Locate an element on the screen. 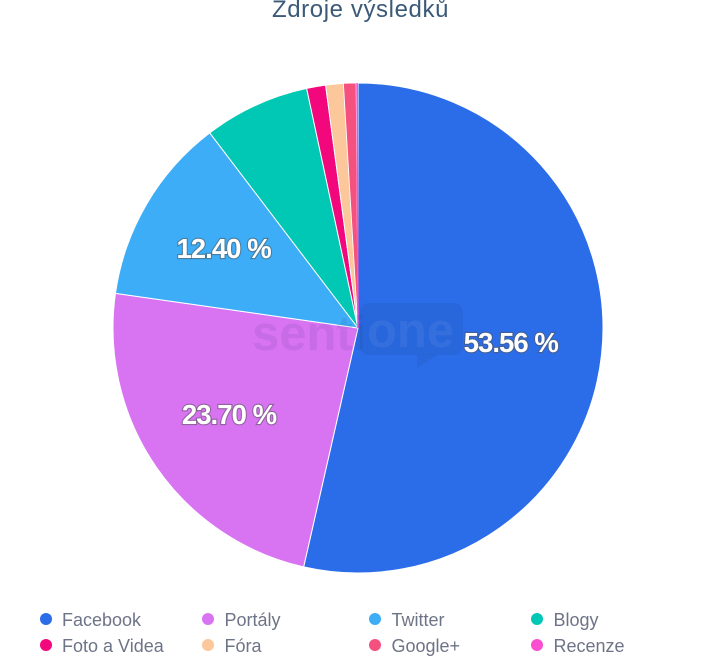  svg-text: senti is located at coordinates (309, 334).